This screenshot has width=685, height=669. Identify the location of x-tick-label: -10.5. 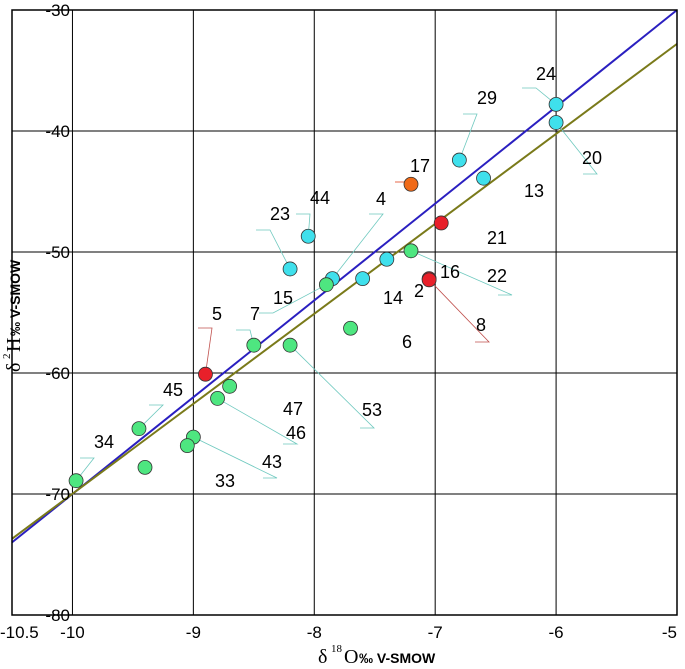
(19, 632).